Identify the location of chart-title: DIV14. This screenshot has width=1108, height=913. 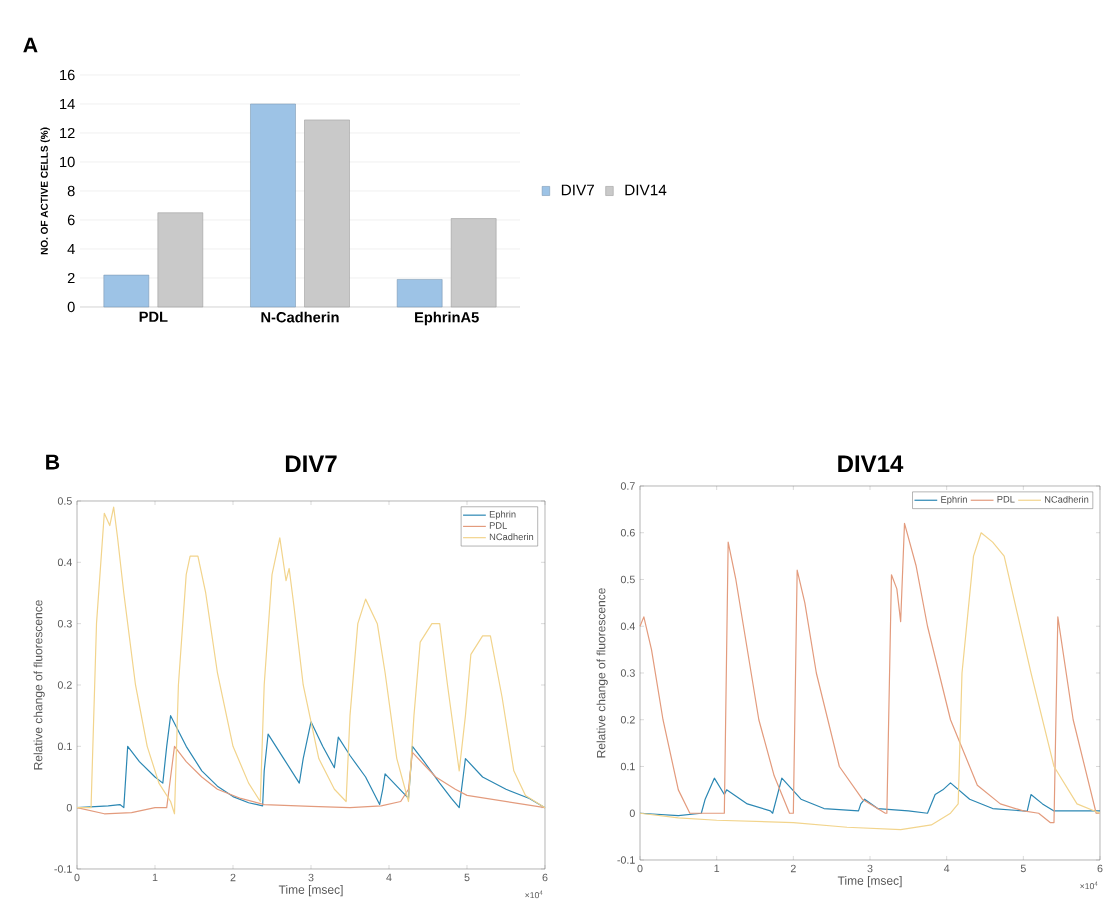
(871, 463).